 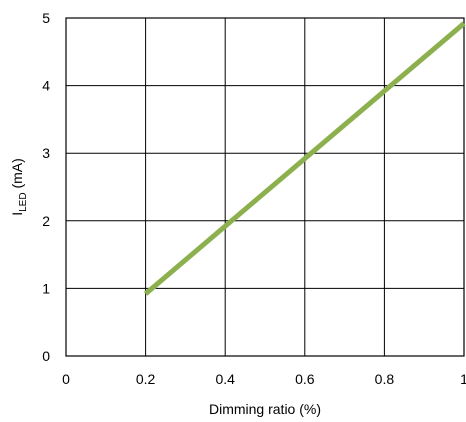 I want to click on y-axis-title: ILED (mA), so click(x=19, y=187).